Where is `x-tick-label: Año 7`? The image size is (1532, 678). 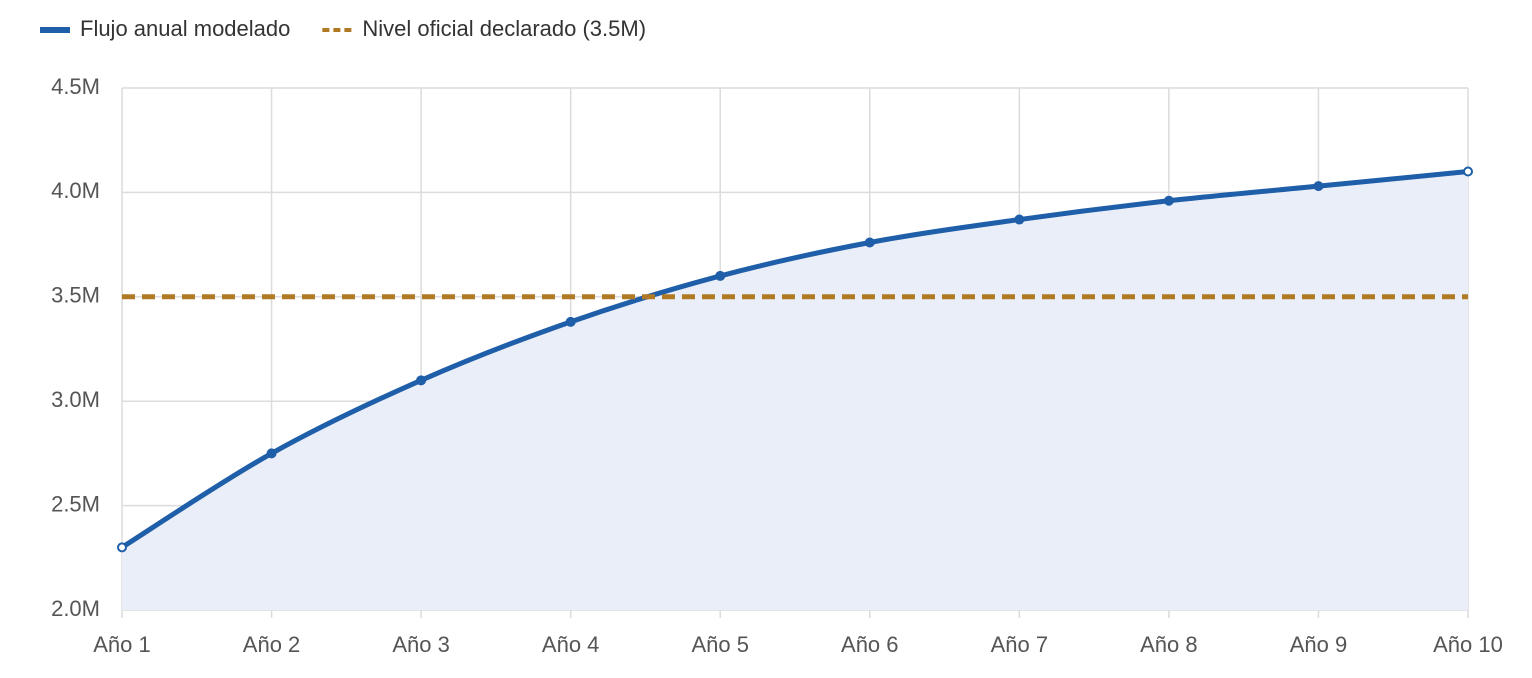 x-tick-label: Año 7 is located at coordinates (1020, 644).